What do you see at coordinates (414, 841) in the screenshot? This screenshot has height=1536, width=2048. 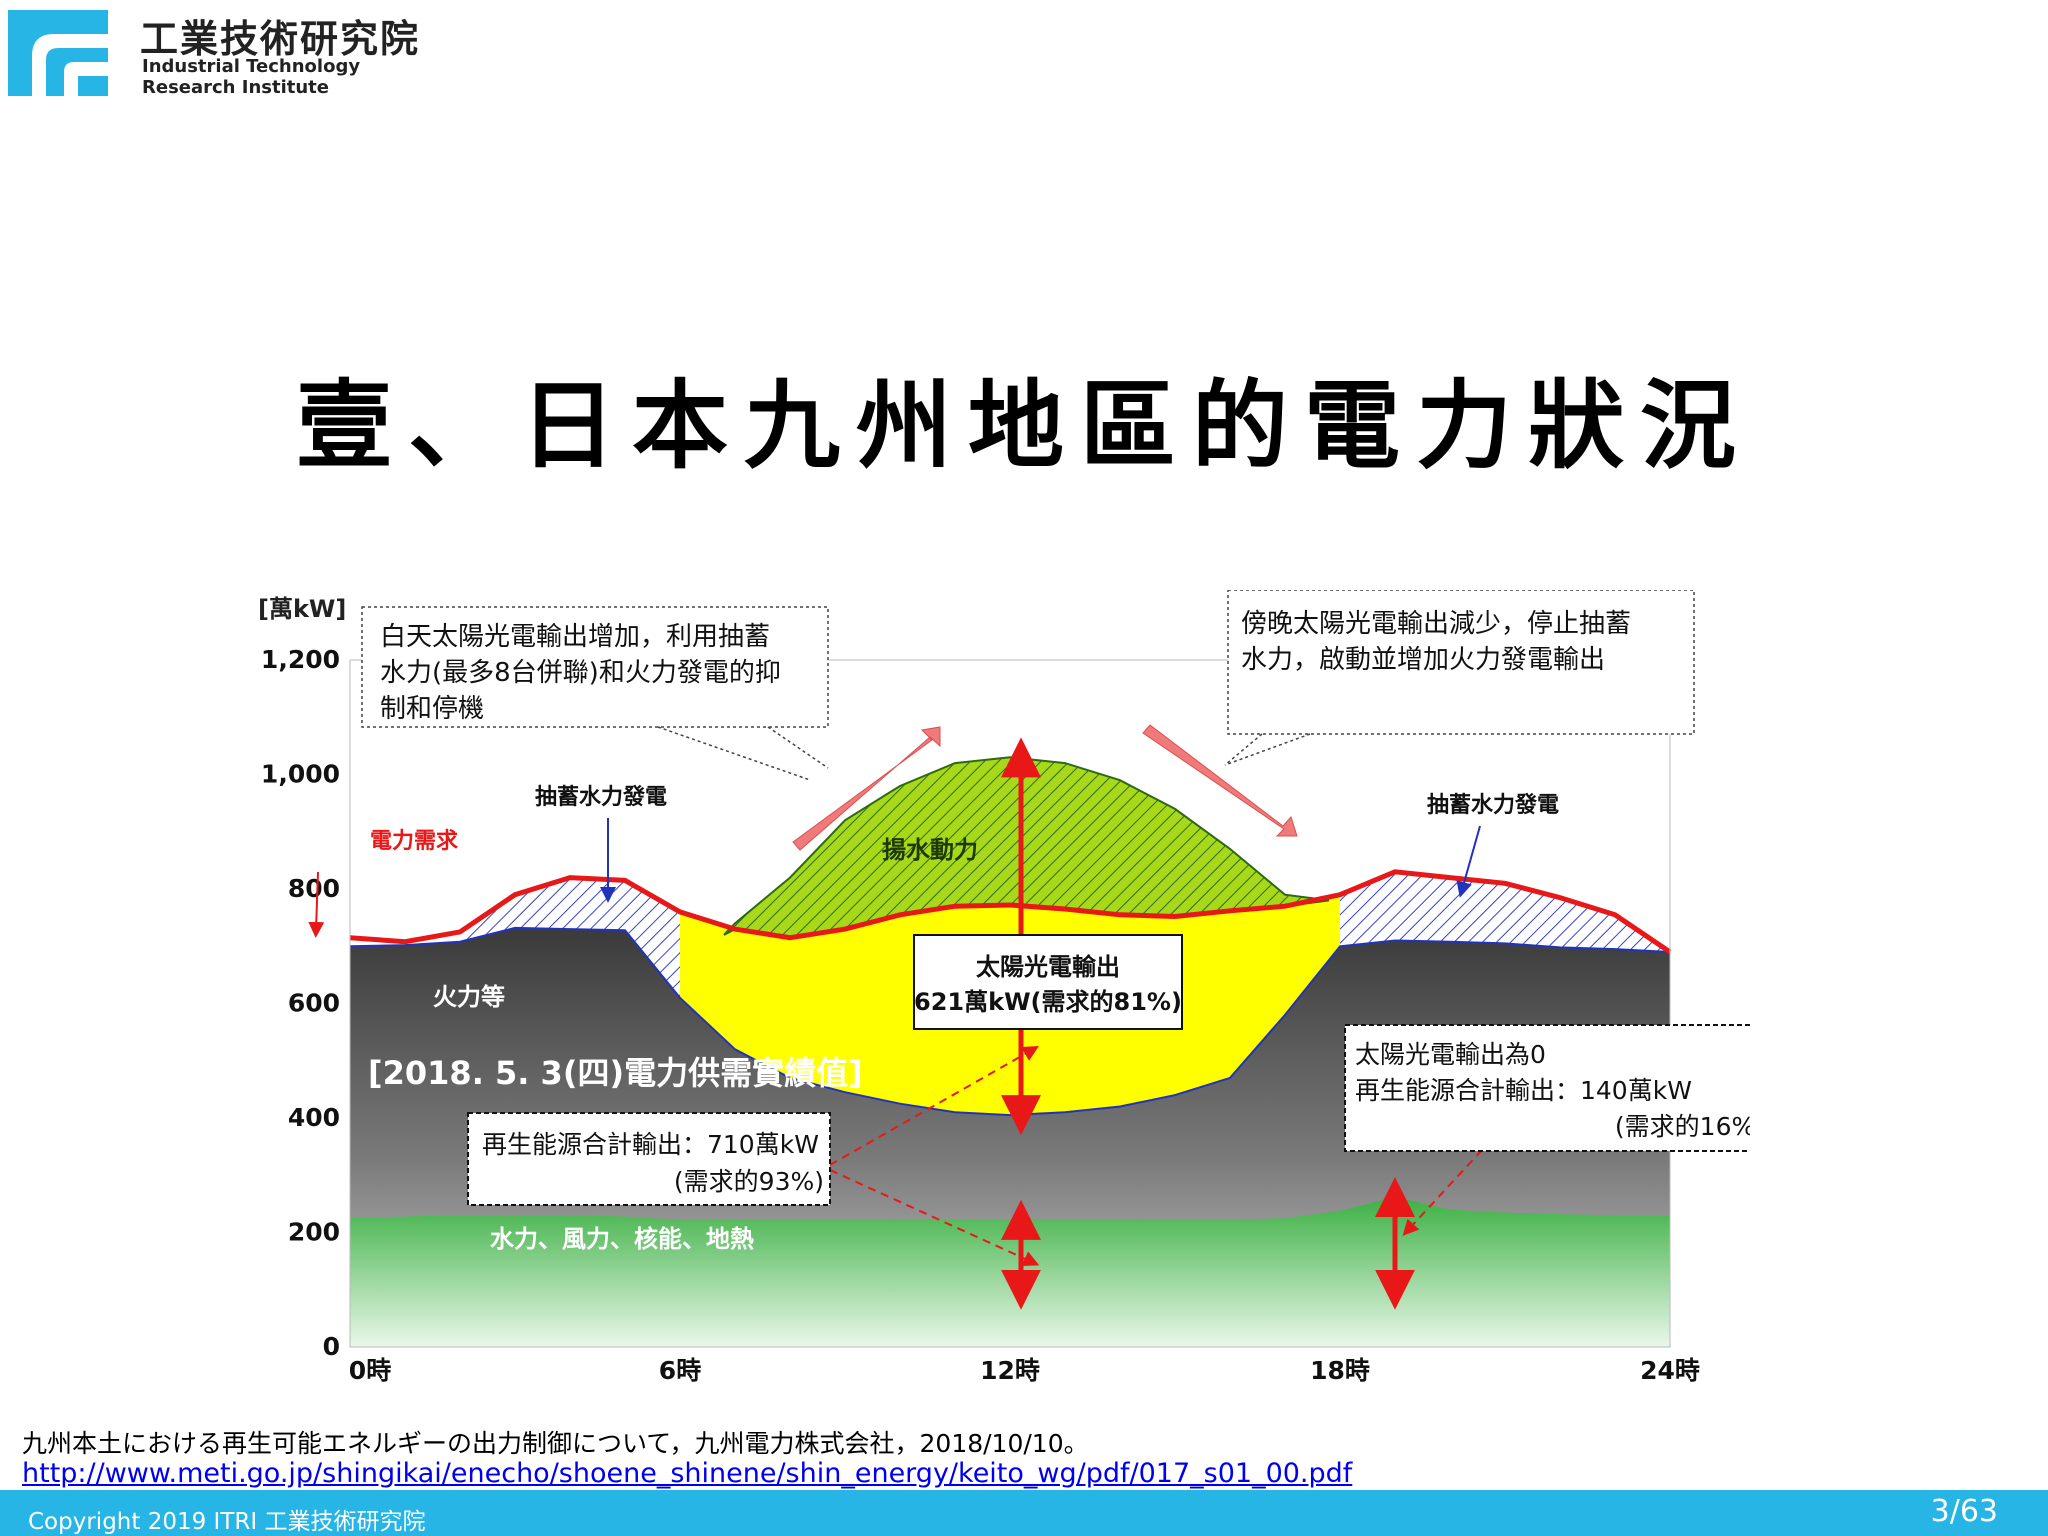 I see `demand-label: 電力需求` at bounding box center [414, 841].